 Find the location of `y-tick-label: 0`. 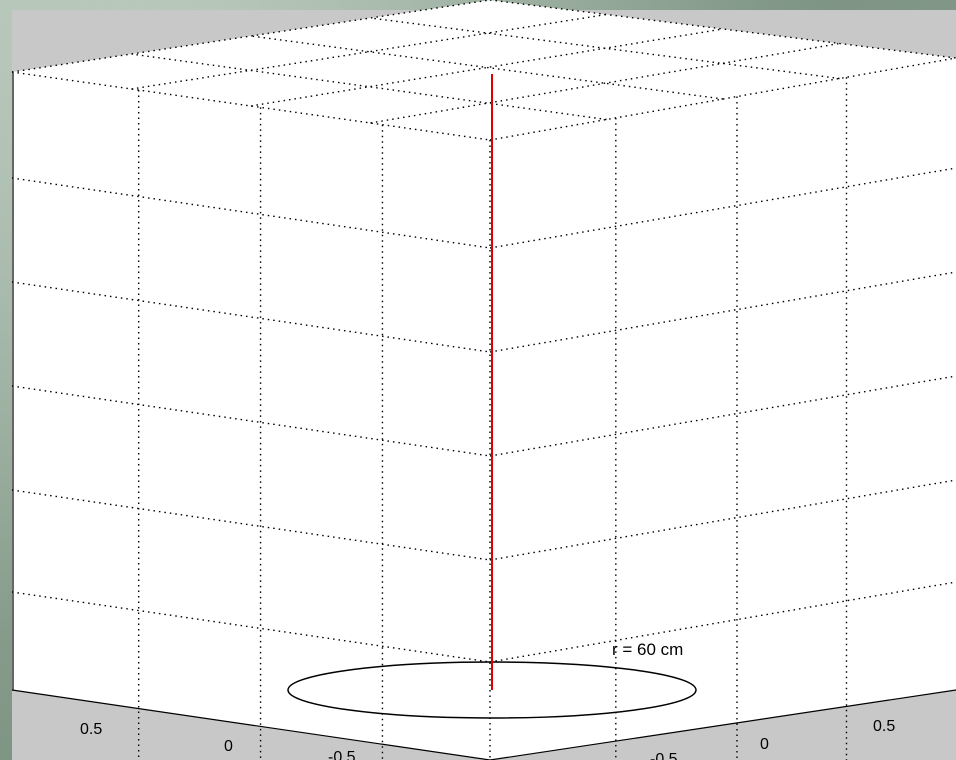

y-tick-label: 0 is located at coordinates (764, 744).